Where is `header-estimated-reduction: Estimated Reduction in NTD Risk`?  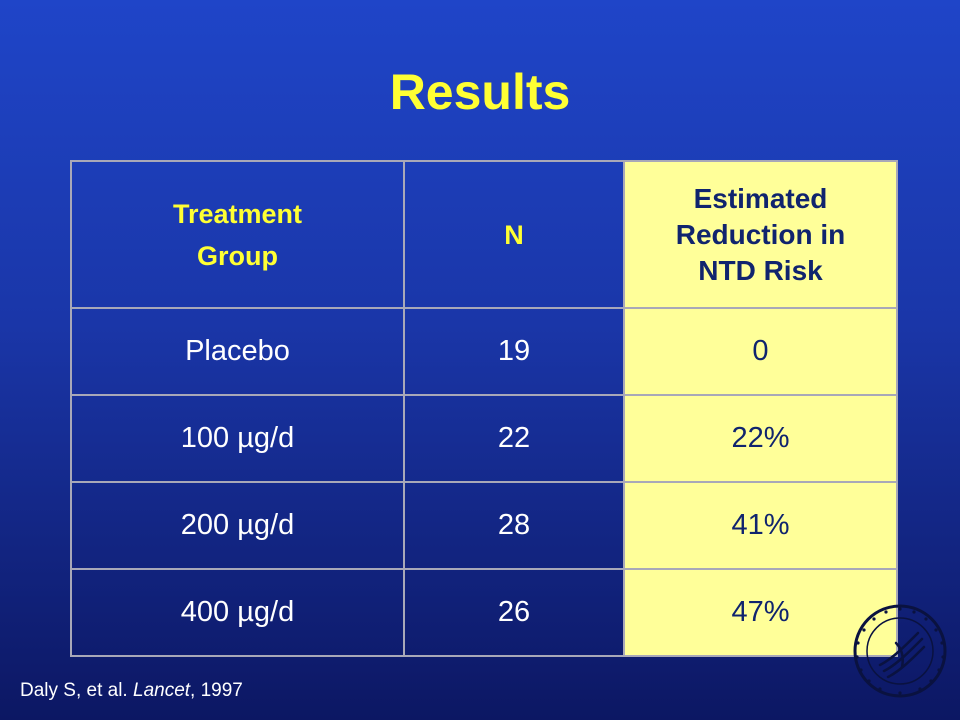
header-estimated-reduction: Estimated Reduction in NTD Risk is located at coordinates (760, 234).